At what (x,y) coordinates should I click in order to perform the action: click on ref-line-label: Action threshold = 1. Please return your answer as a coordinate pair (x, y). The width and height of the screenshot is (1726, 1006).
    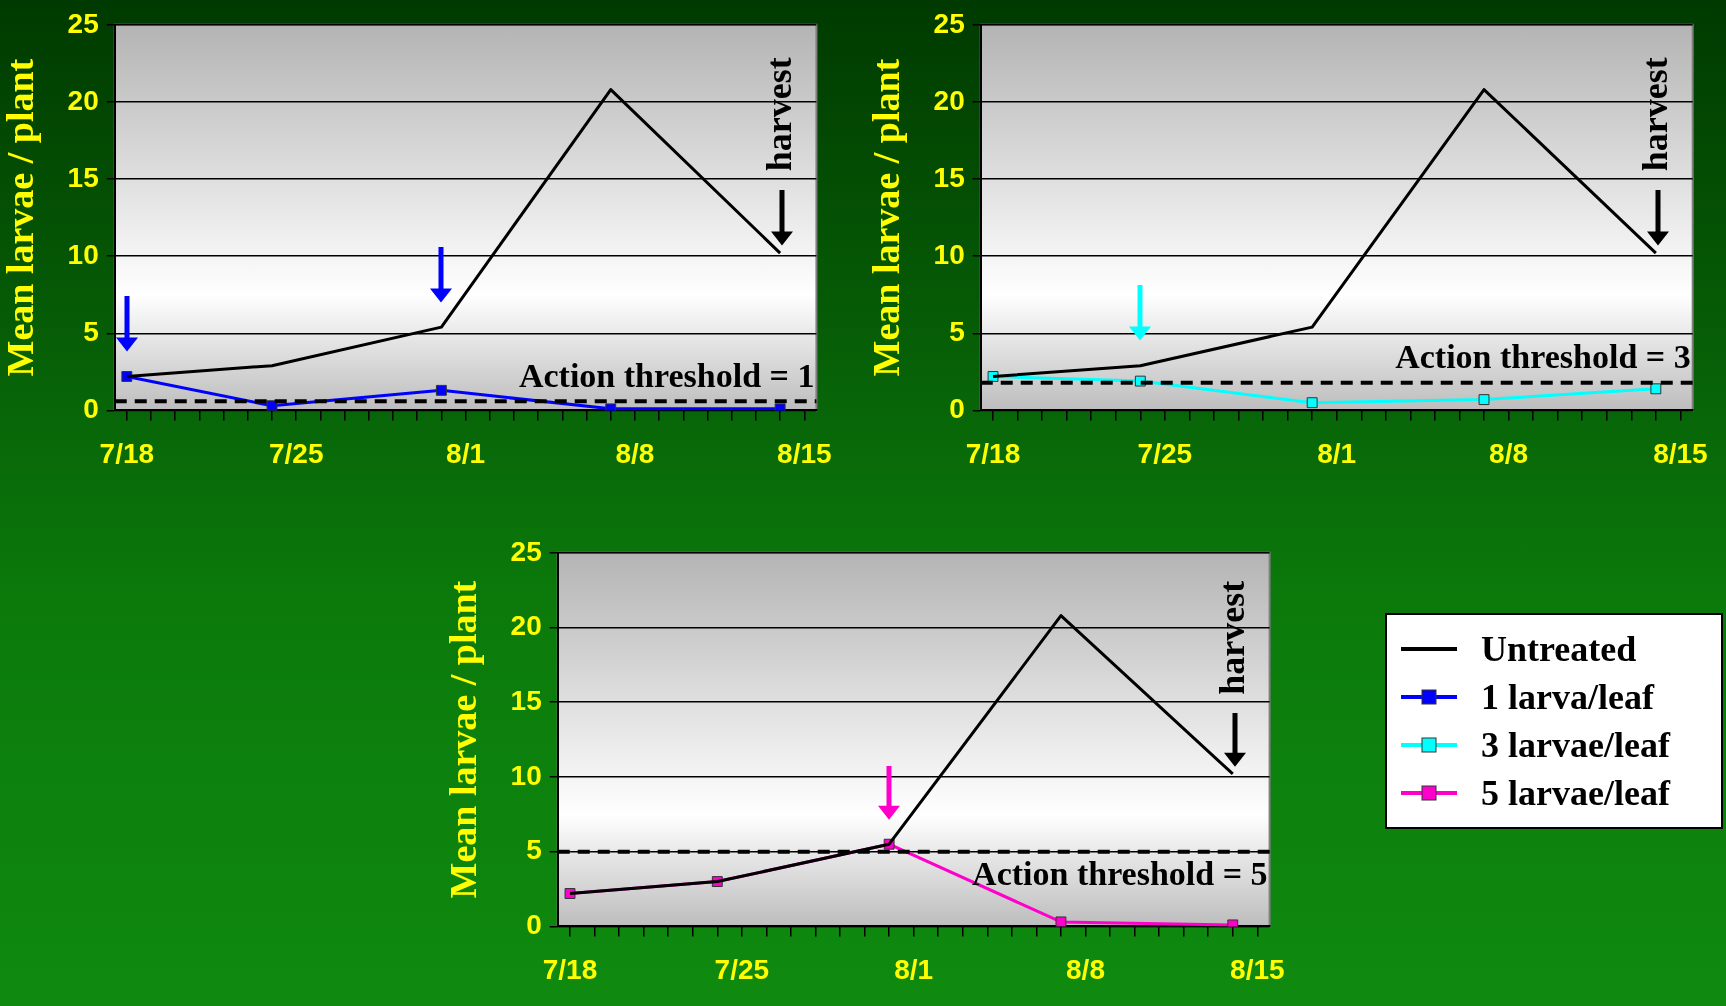
    Looking at the image, I should click on (666, 375).